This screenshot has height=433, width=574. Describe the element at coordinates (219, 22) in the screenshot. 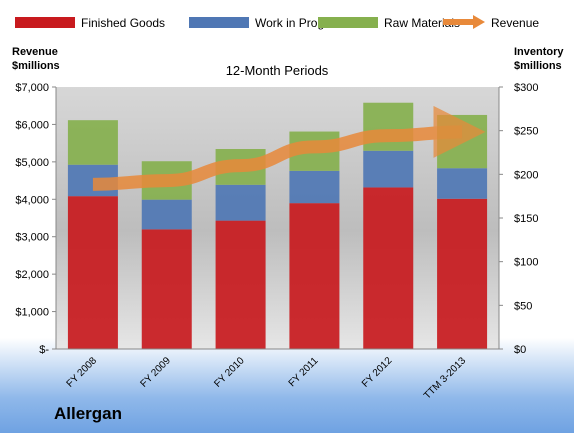

I see `legend-swatch-work-in-progress` at that location.